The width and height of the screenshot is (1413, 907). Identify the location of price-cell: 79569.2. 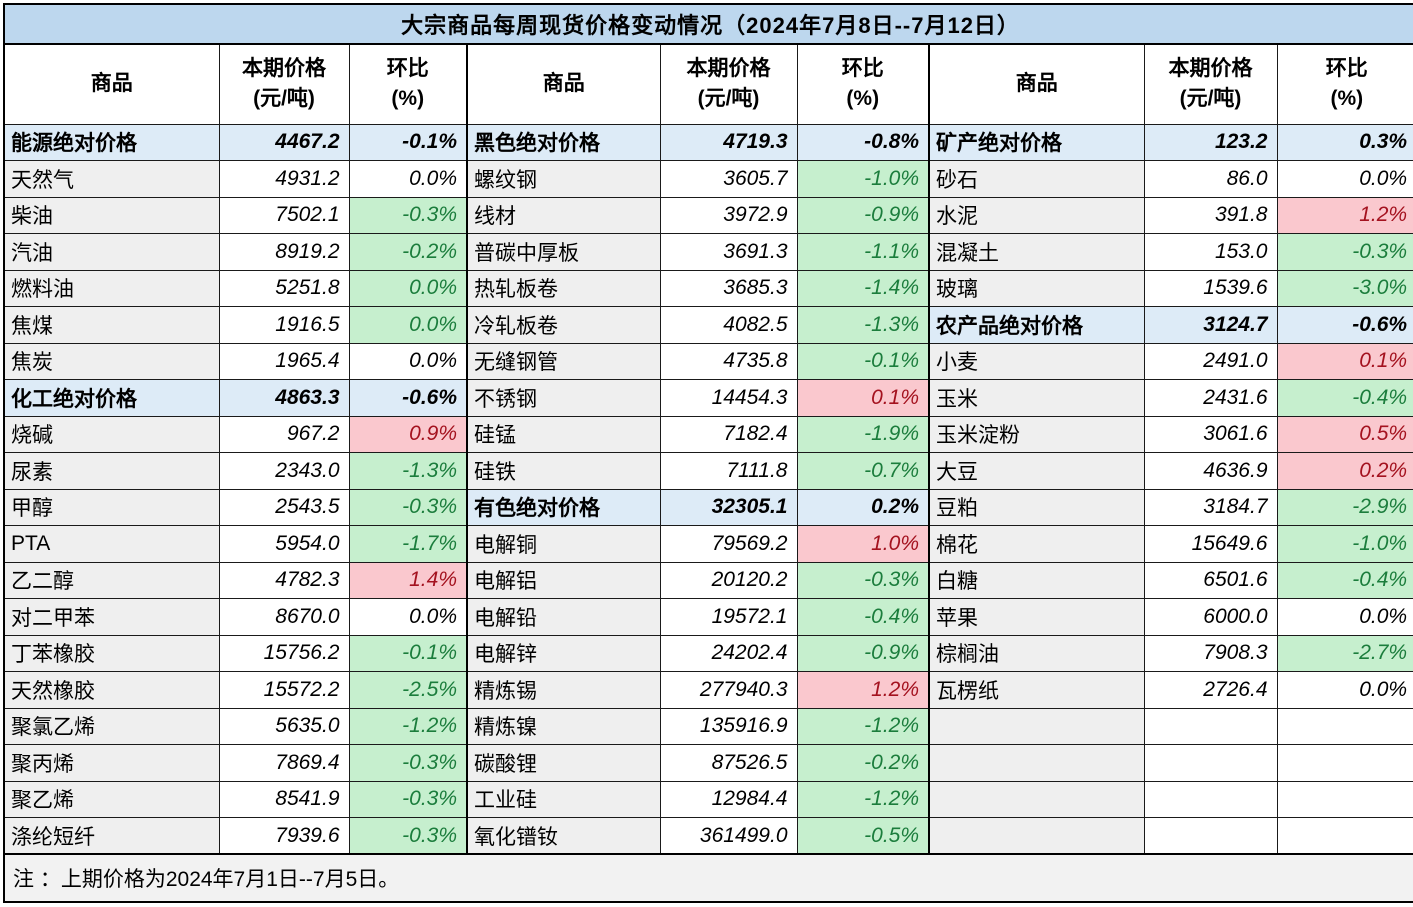
(728, 544).